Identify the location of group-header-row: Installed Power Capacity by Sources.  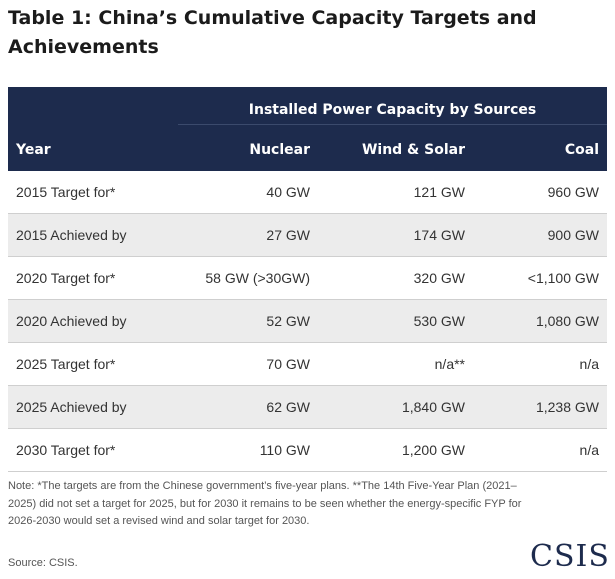
(307, 108).